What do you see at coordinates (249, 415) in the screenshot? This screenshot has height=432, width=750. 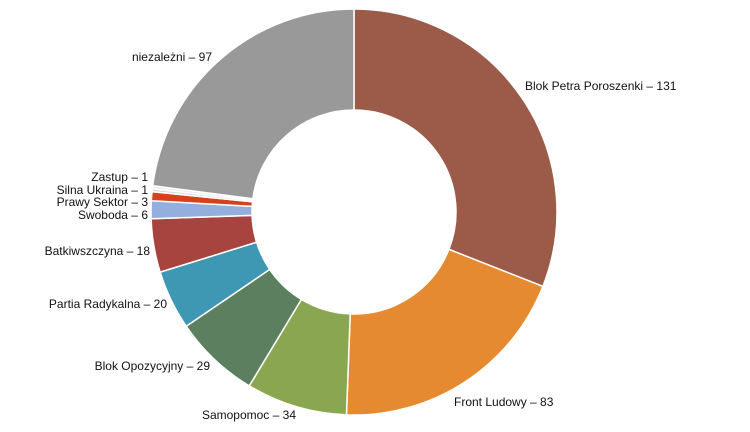 I see `slice-label-samopomoc: Samopomoc – 34` at bounding box center [249, 415].